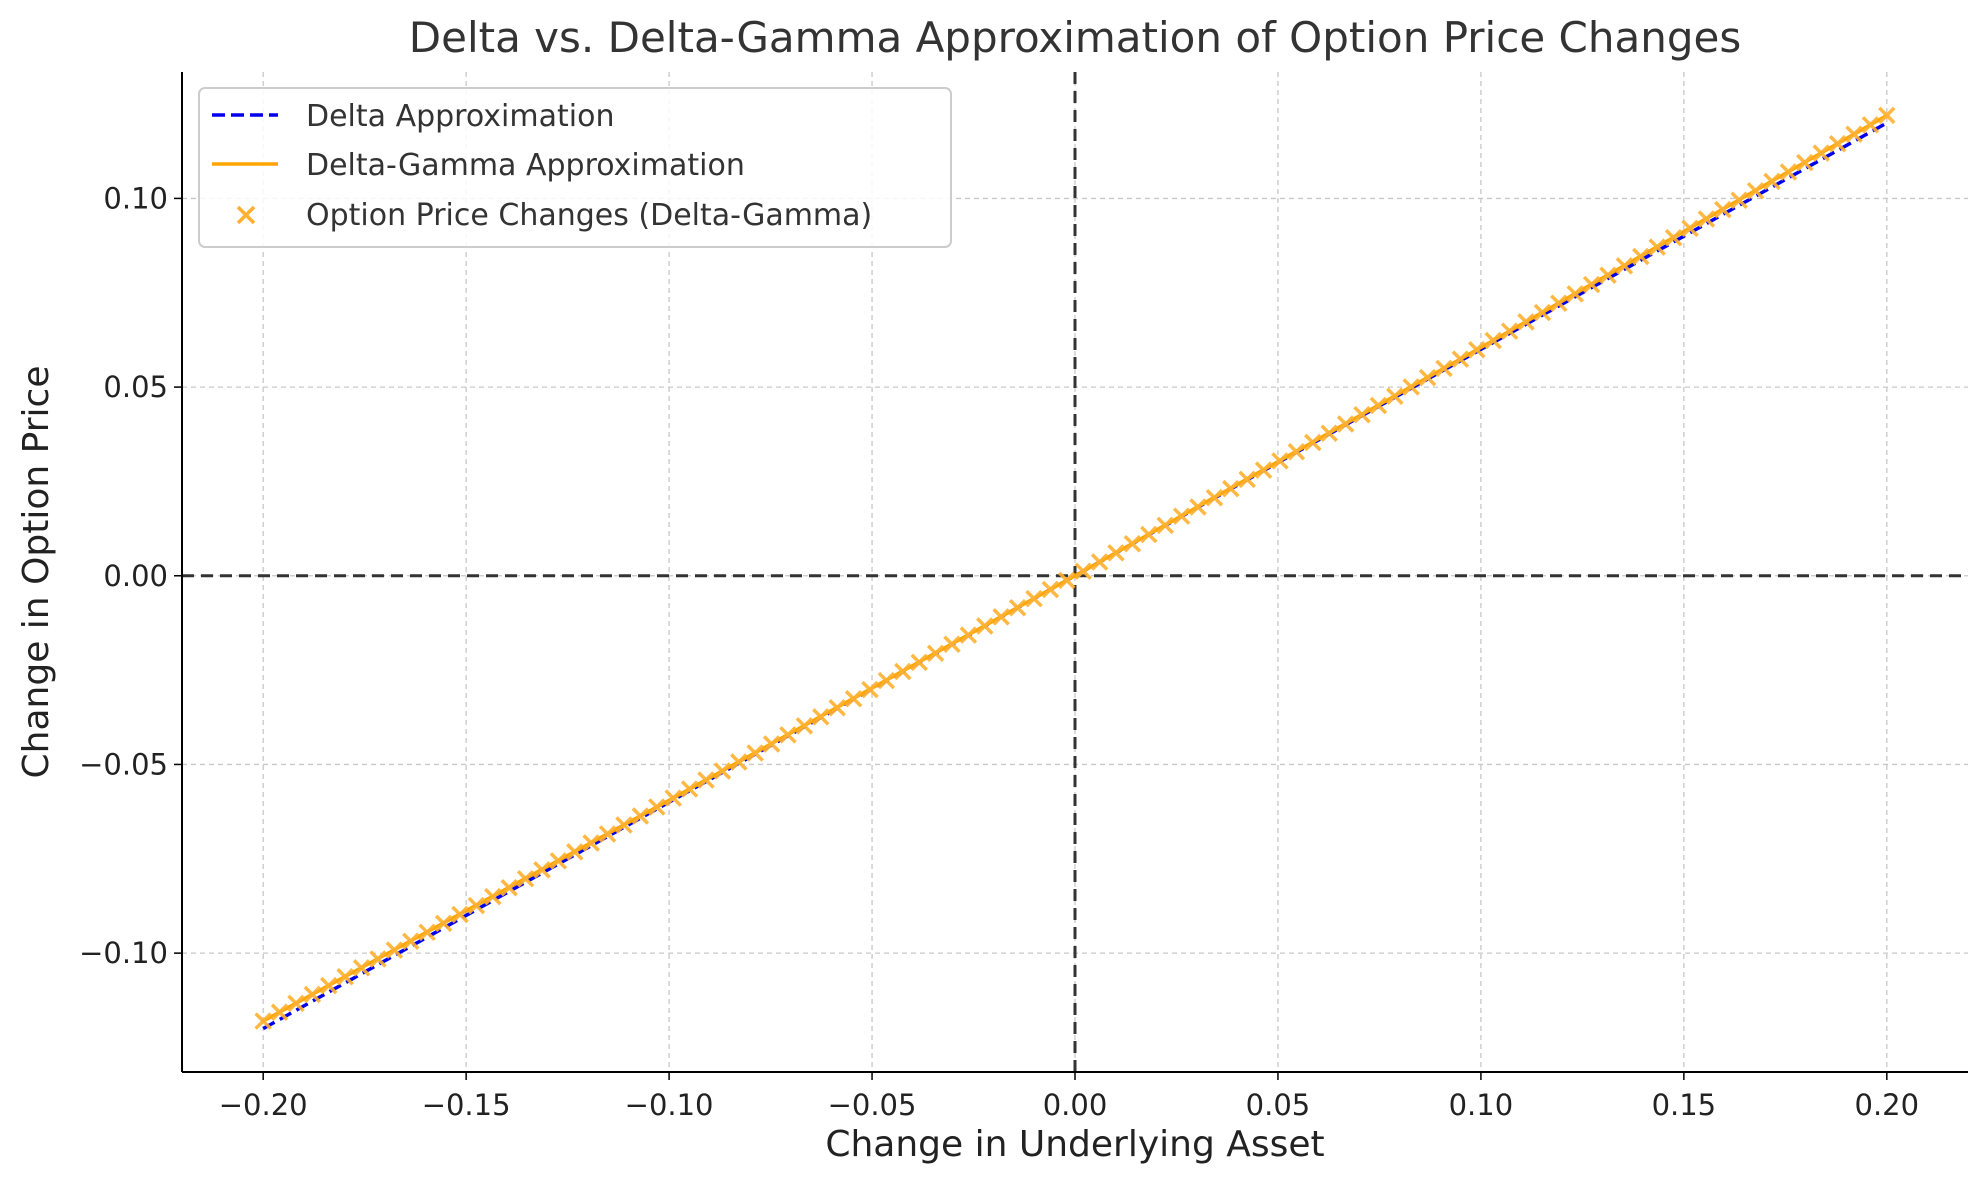 The width and height of the screenshot is (1979, 1180). Describe the element at coordinates (1075, 1105) in the screenshot. I see `x-tick-label: 0.00` at that location.